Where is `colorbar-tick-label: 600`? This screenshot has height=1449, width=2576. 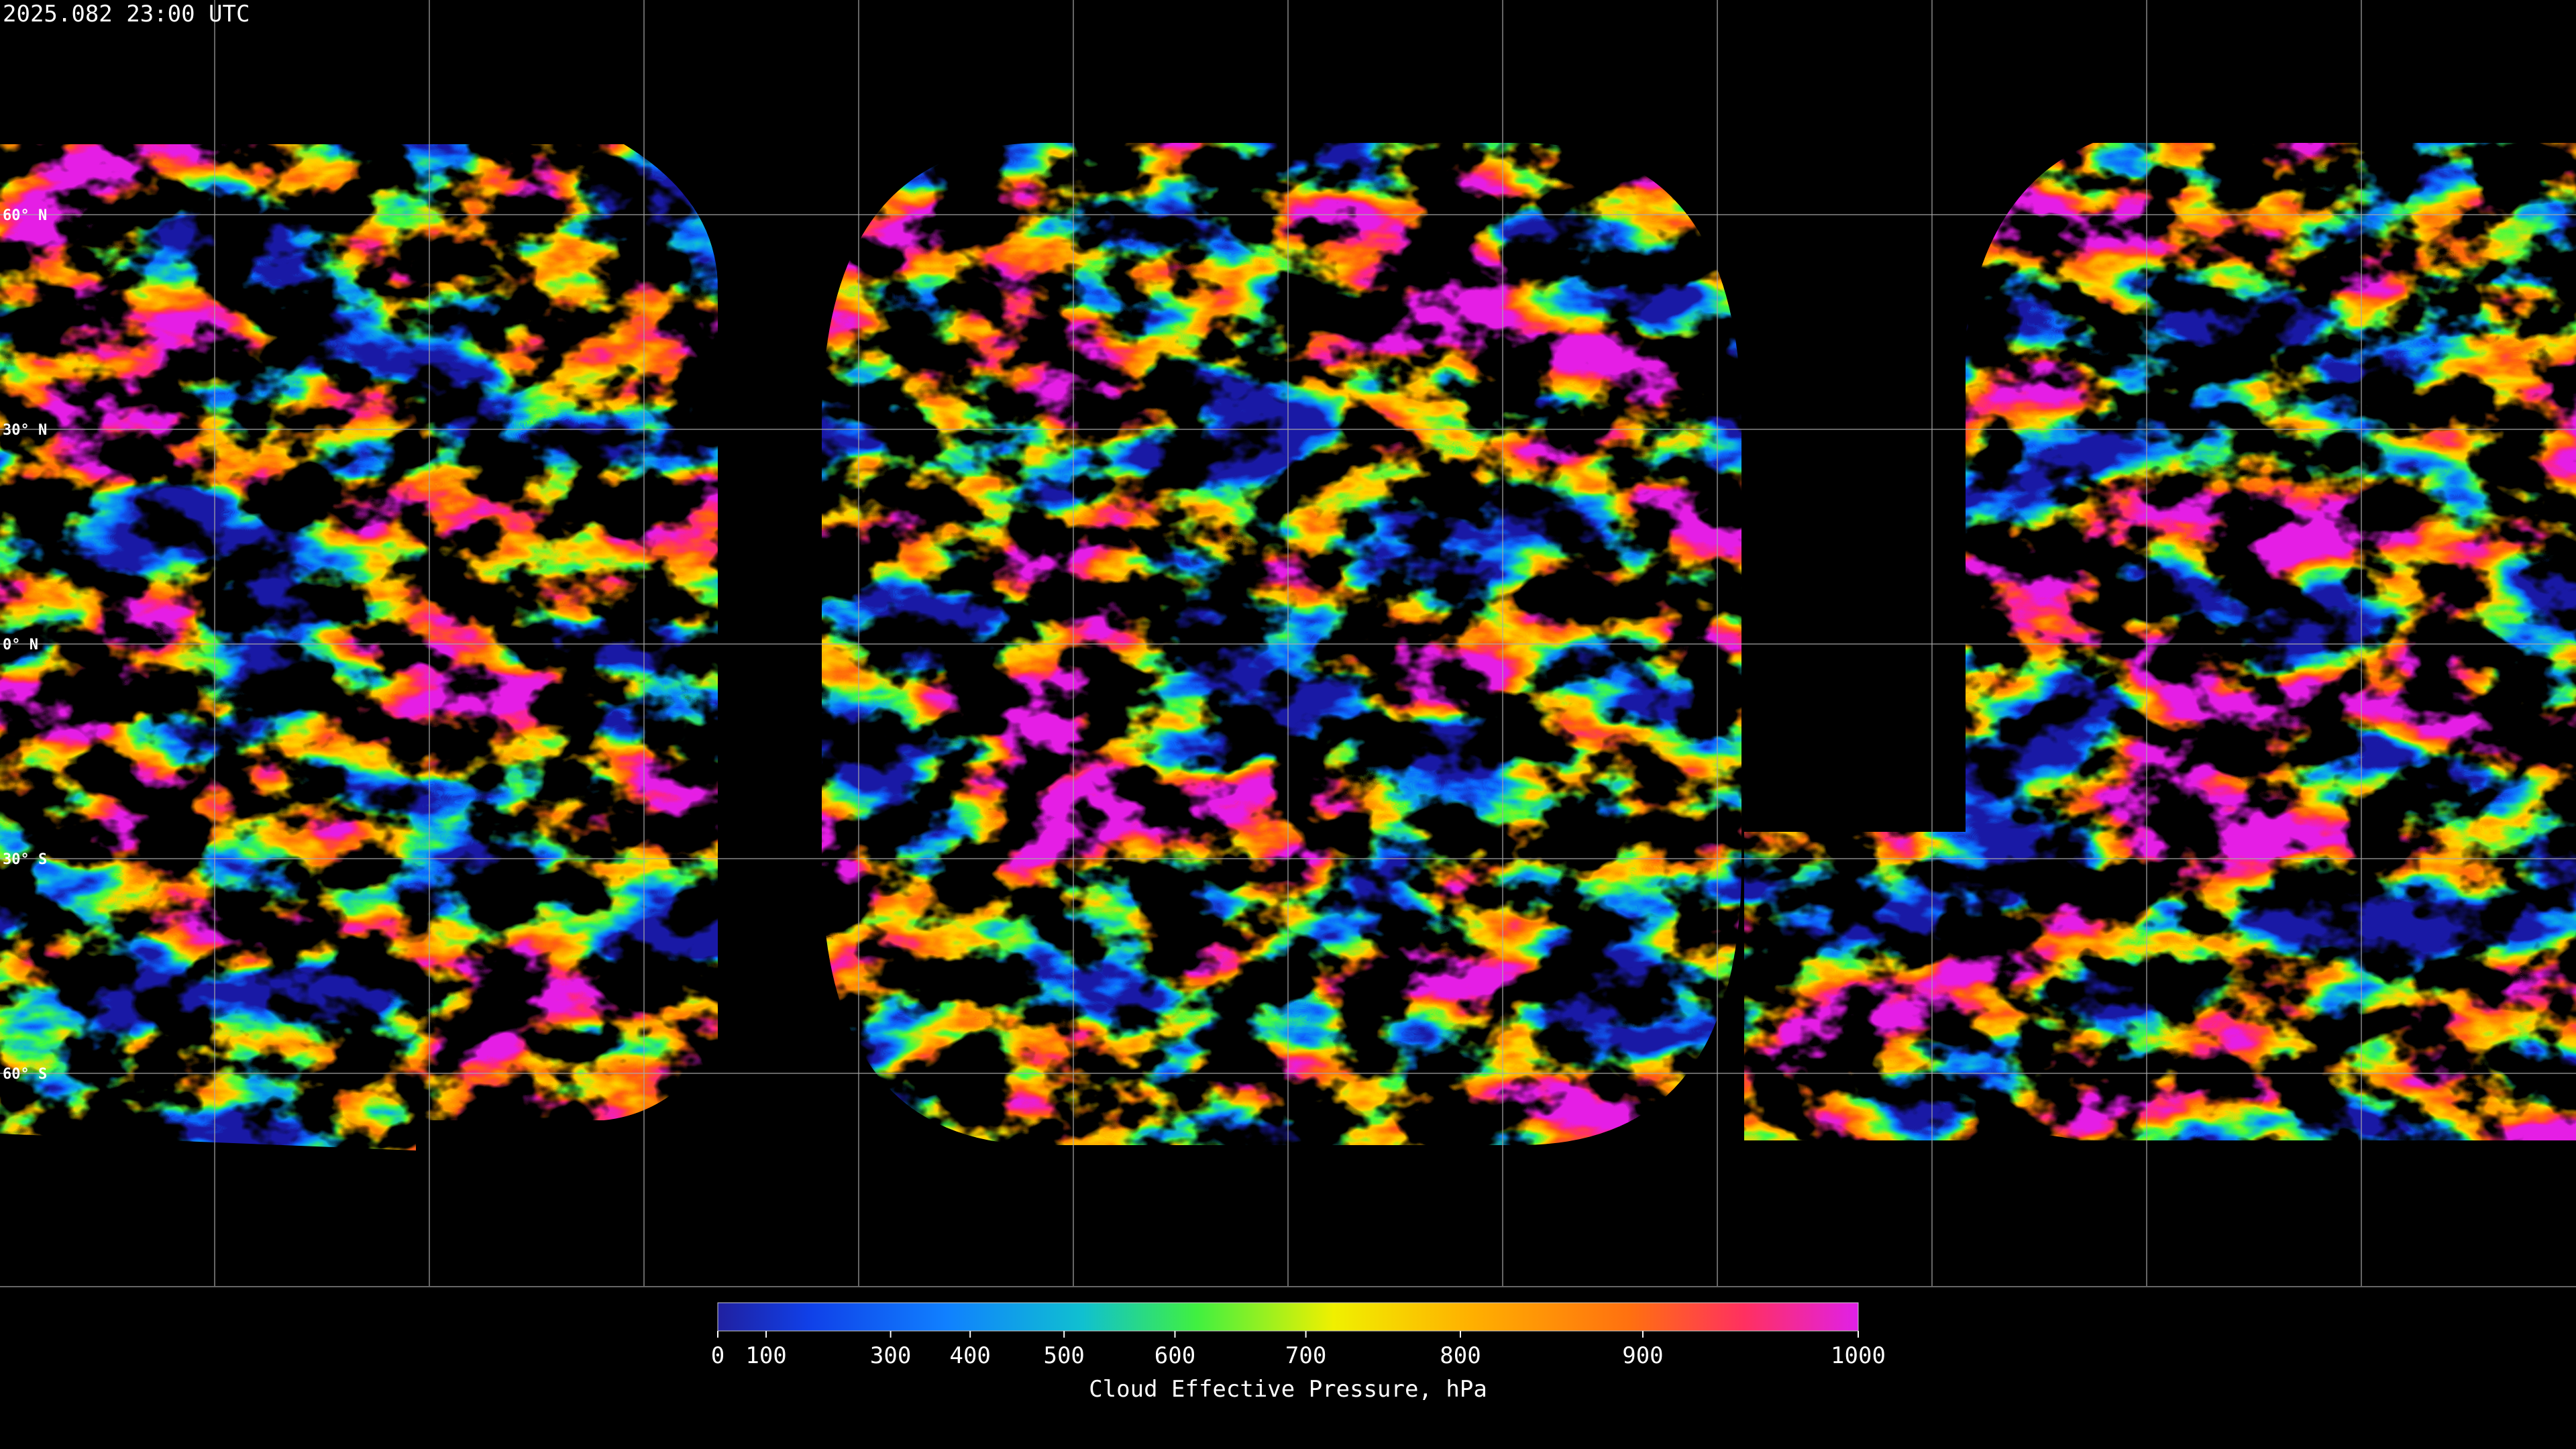 colorbar-tick-label: 600 is located at coordinates (1175, 1355).